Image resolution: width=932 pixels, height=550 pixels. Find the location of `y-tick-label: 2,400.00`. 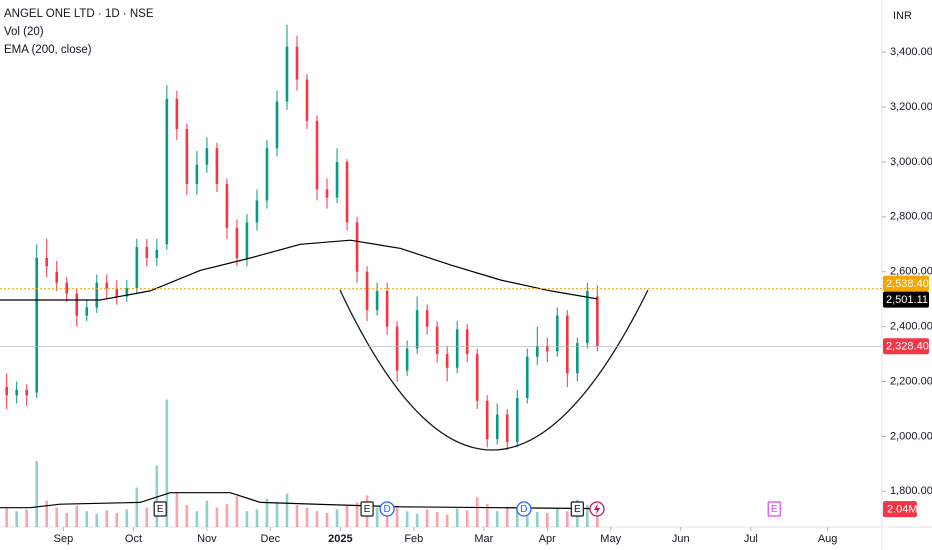

y-tick-label: 2,400.00 is located at coordinates (911, 327).